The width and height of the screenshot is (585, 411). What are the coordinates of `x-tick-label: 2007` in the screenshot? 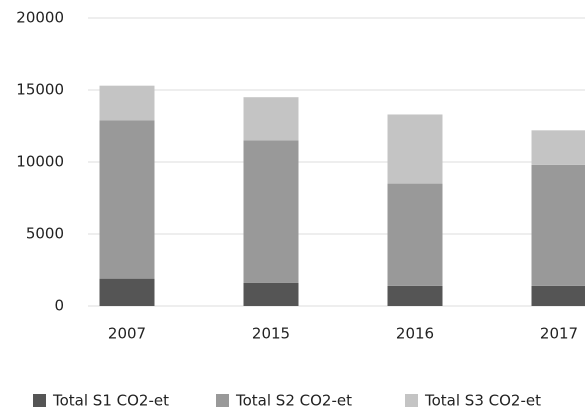 It's located at (127, 334).